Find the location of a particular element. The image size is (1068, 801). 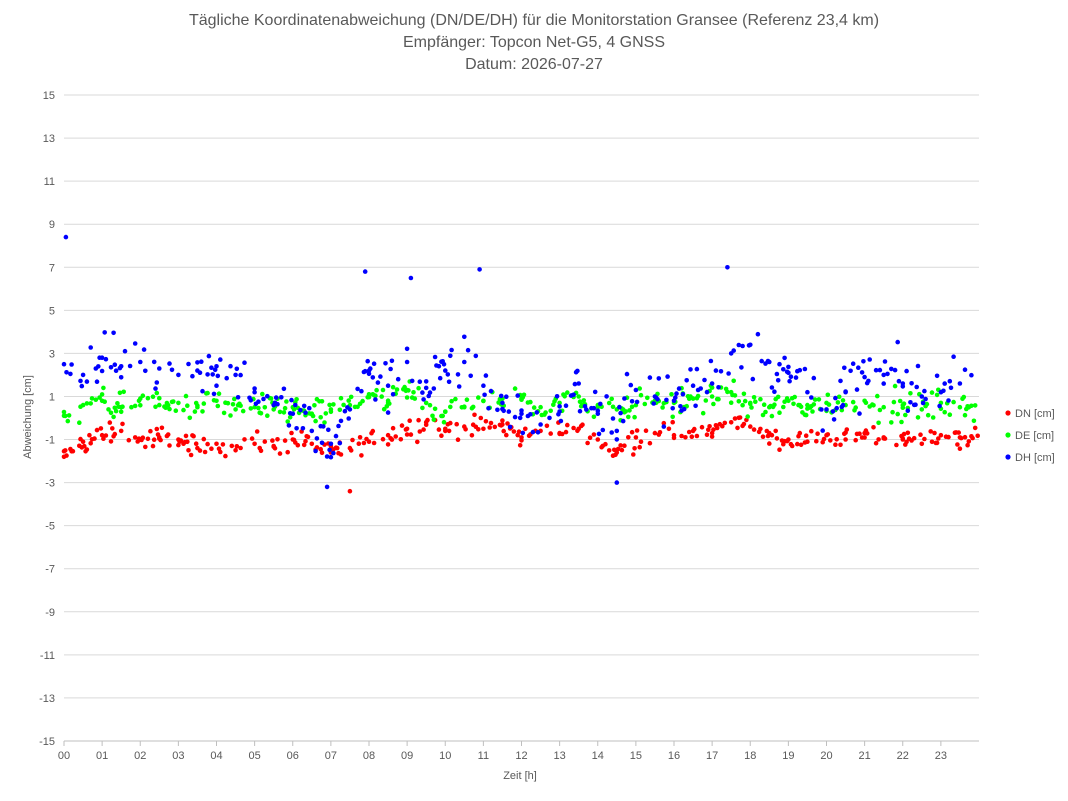

y-tick-label: -15 is located at coordinates (47, 742).